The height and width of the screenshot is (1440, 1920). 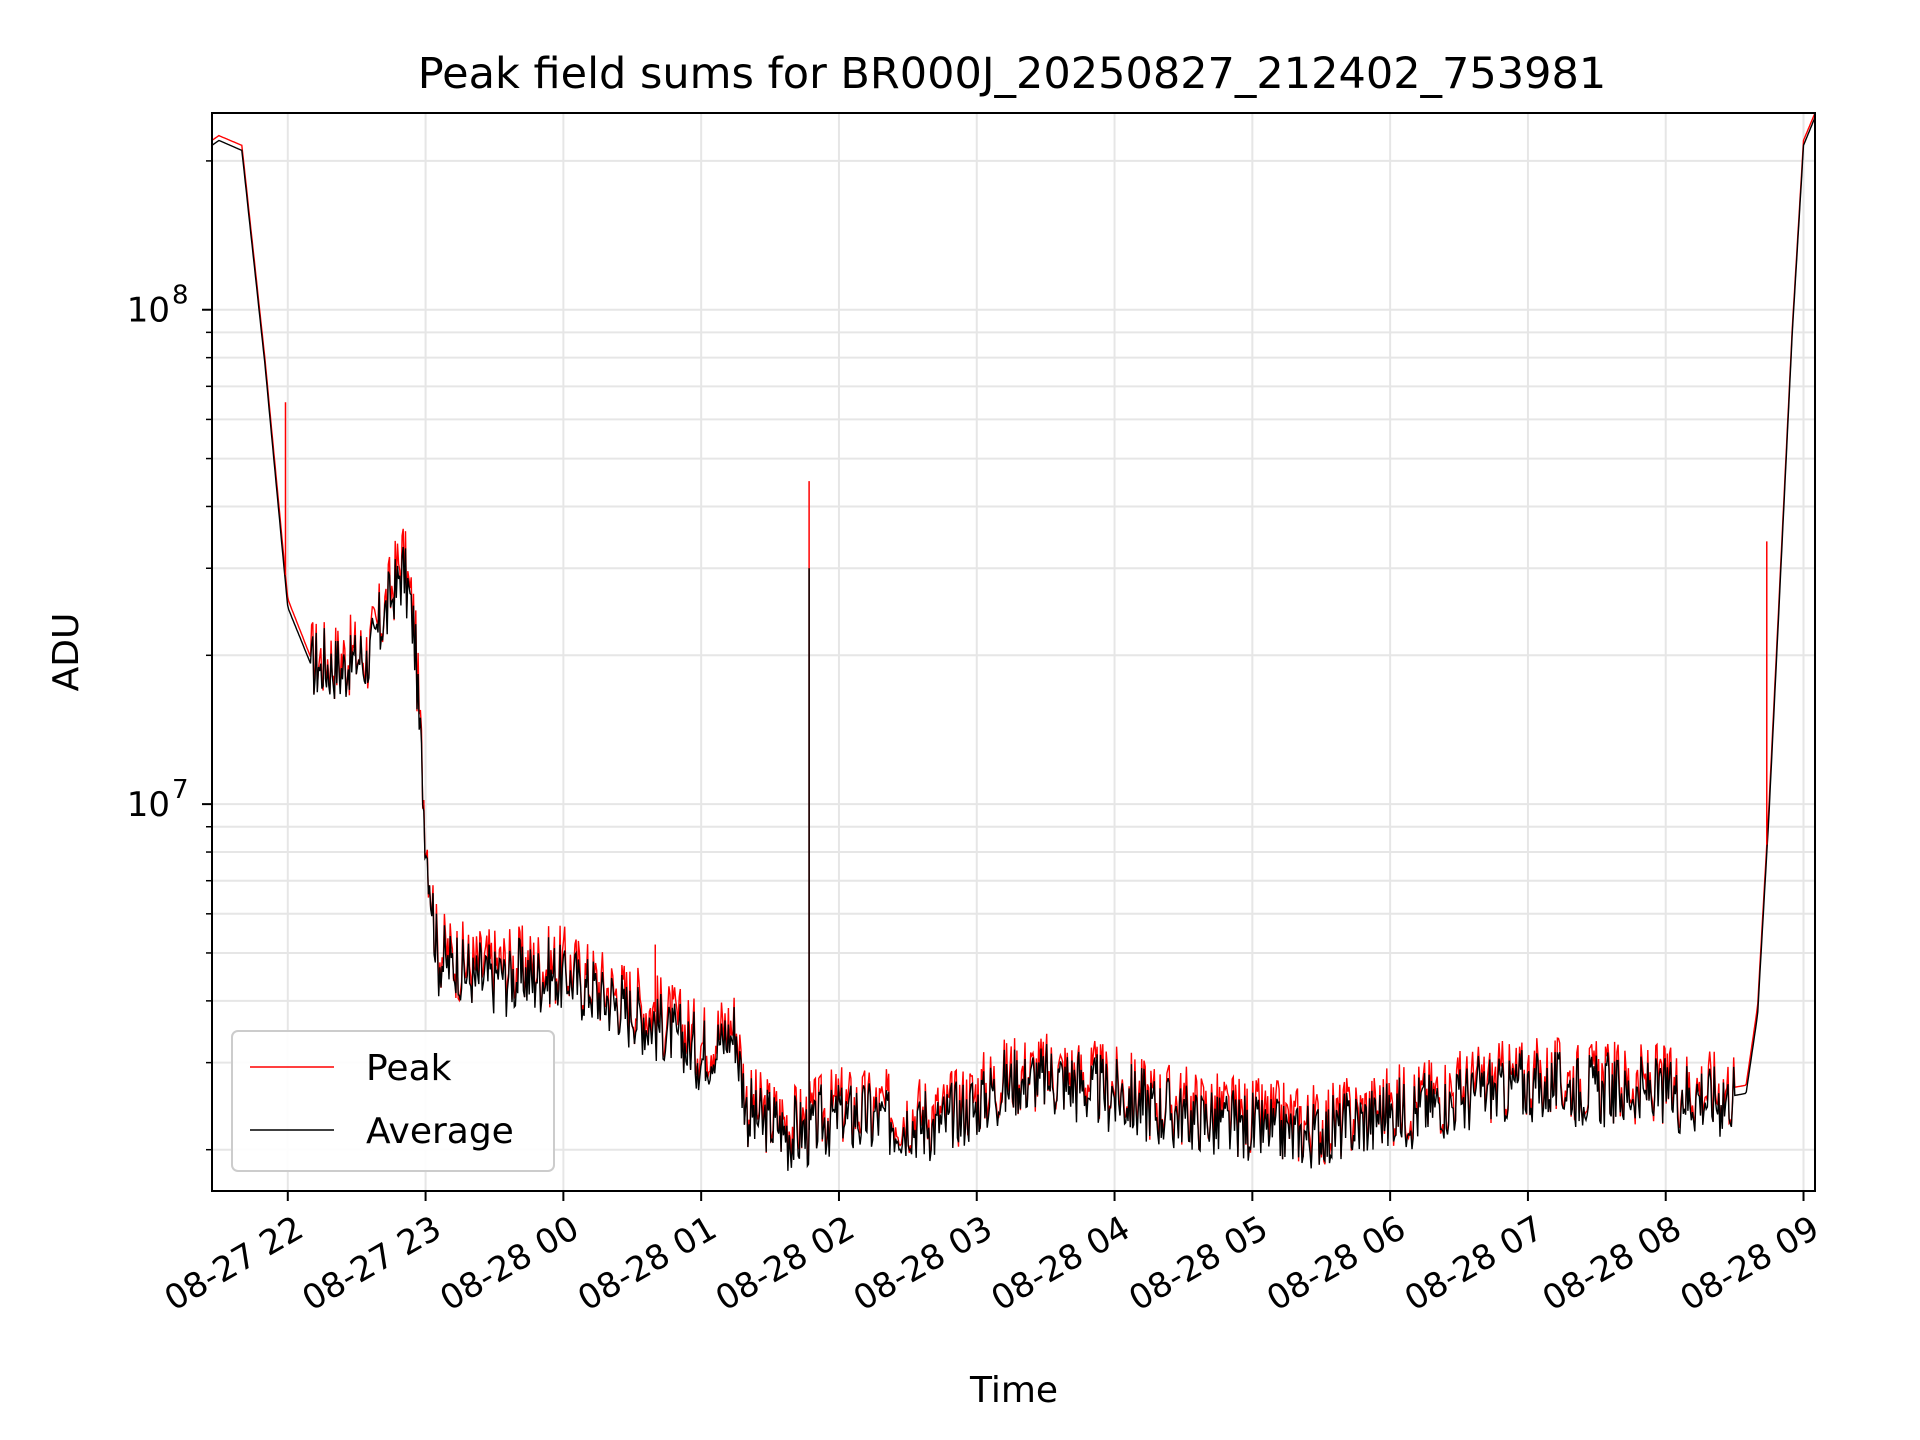 I want to click on y-tick-label-exponent: 7, so click(x=180, y=790).